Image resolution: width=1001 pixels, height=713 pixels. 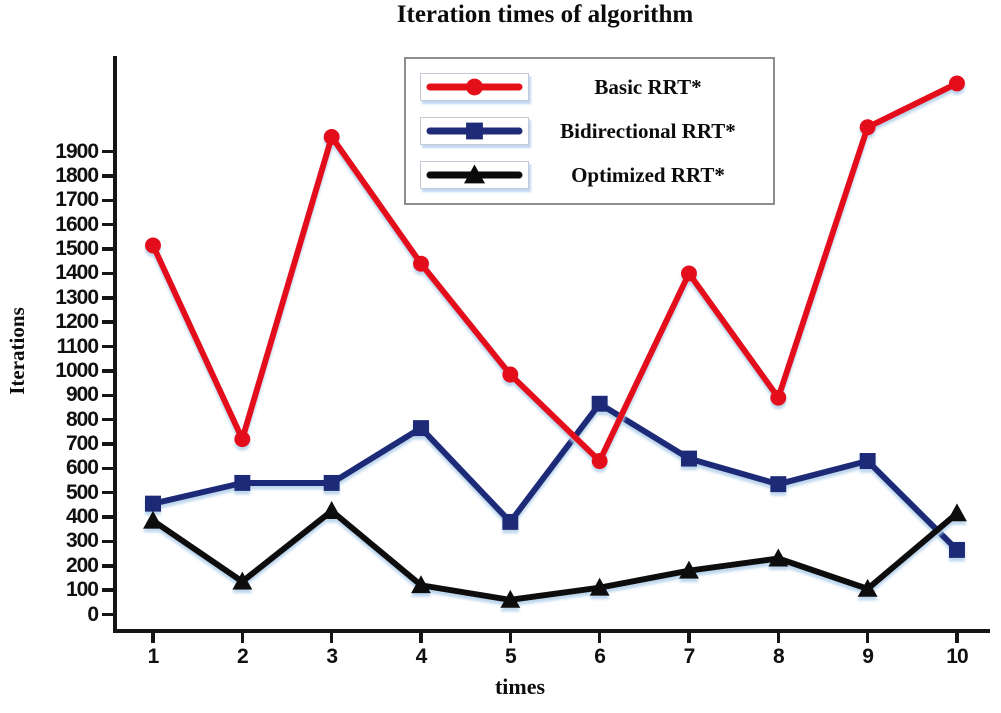 I want to click on x-axis-line, so click(x=551, y=631).